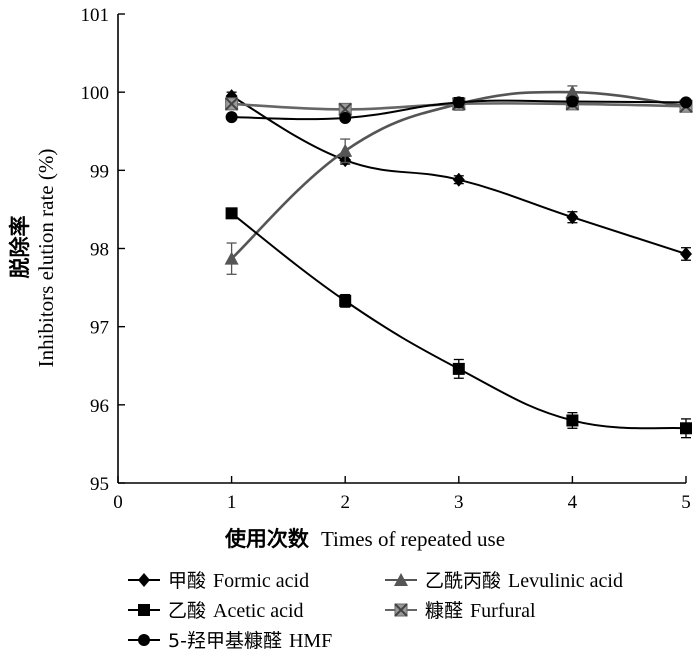 The width and height of the screenshot is (700, 661). I want to click on x-tick-label: 0, so click(118, 502).